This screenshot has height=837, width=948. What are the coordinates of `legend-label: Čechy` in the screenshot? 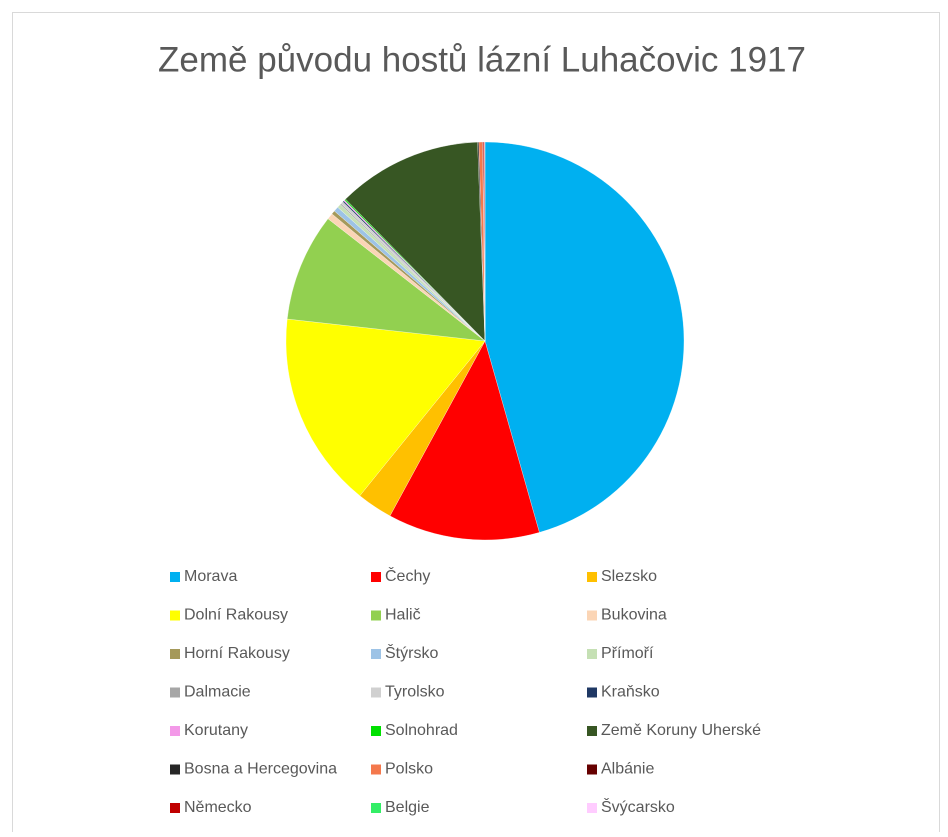 It's located at (407, 575).